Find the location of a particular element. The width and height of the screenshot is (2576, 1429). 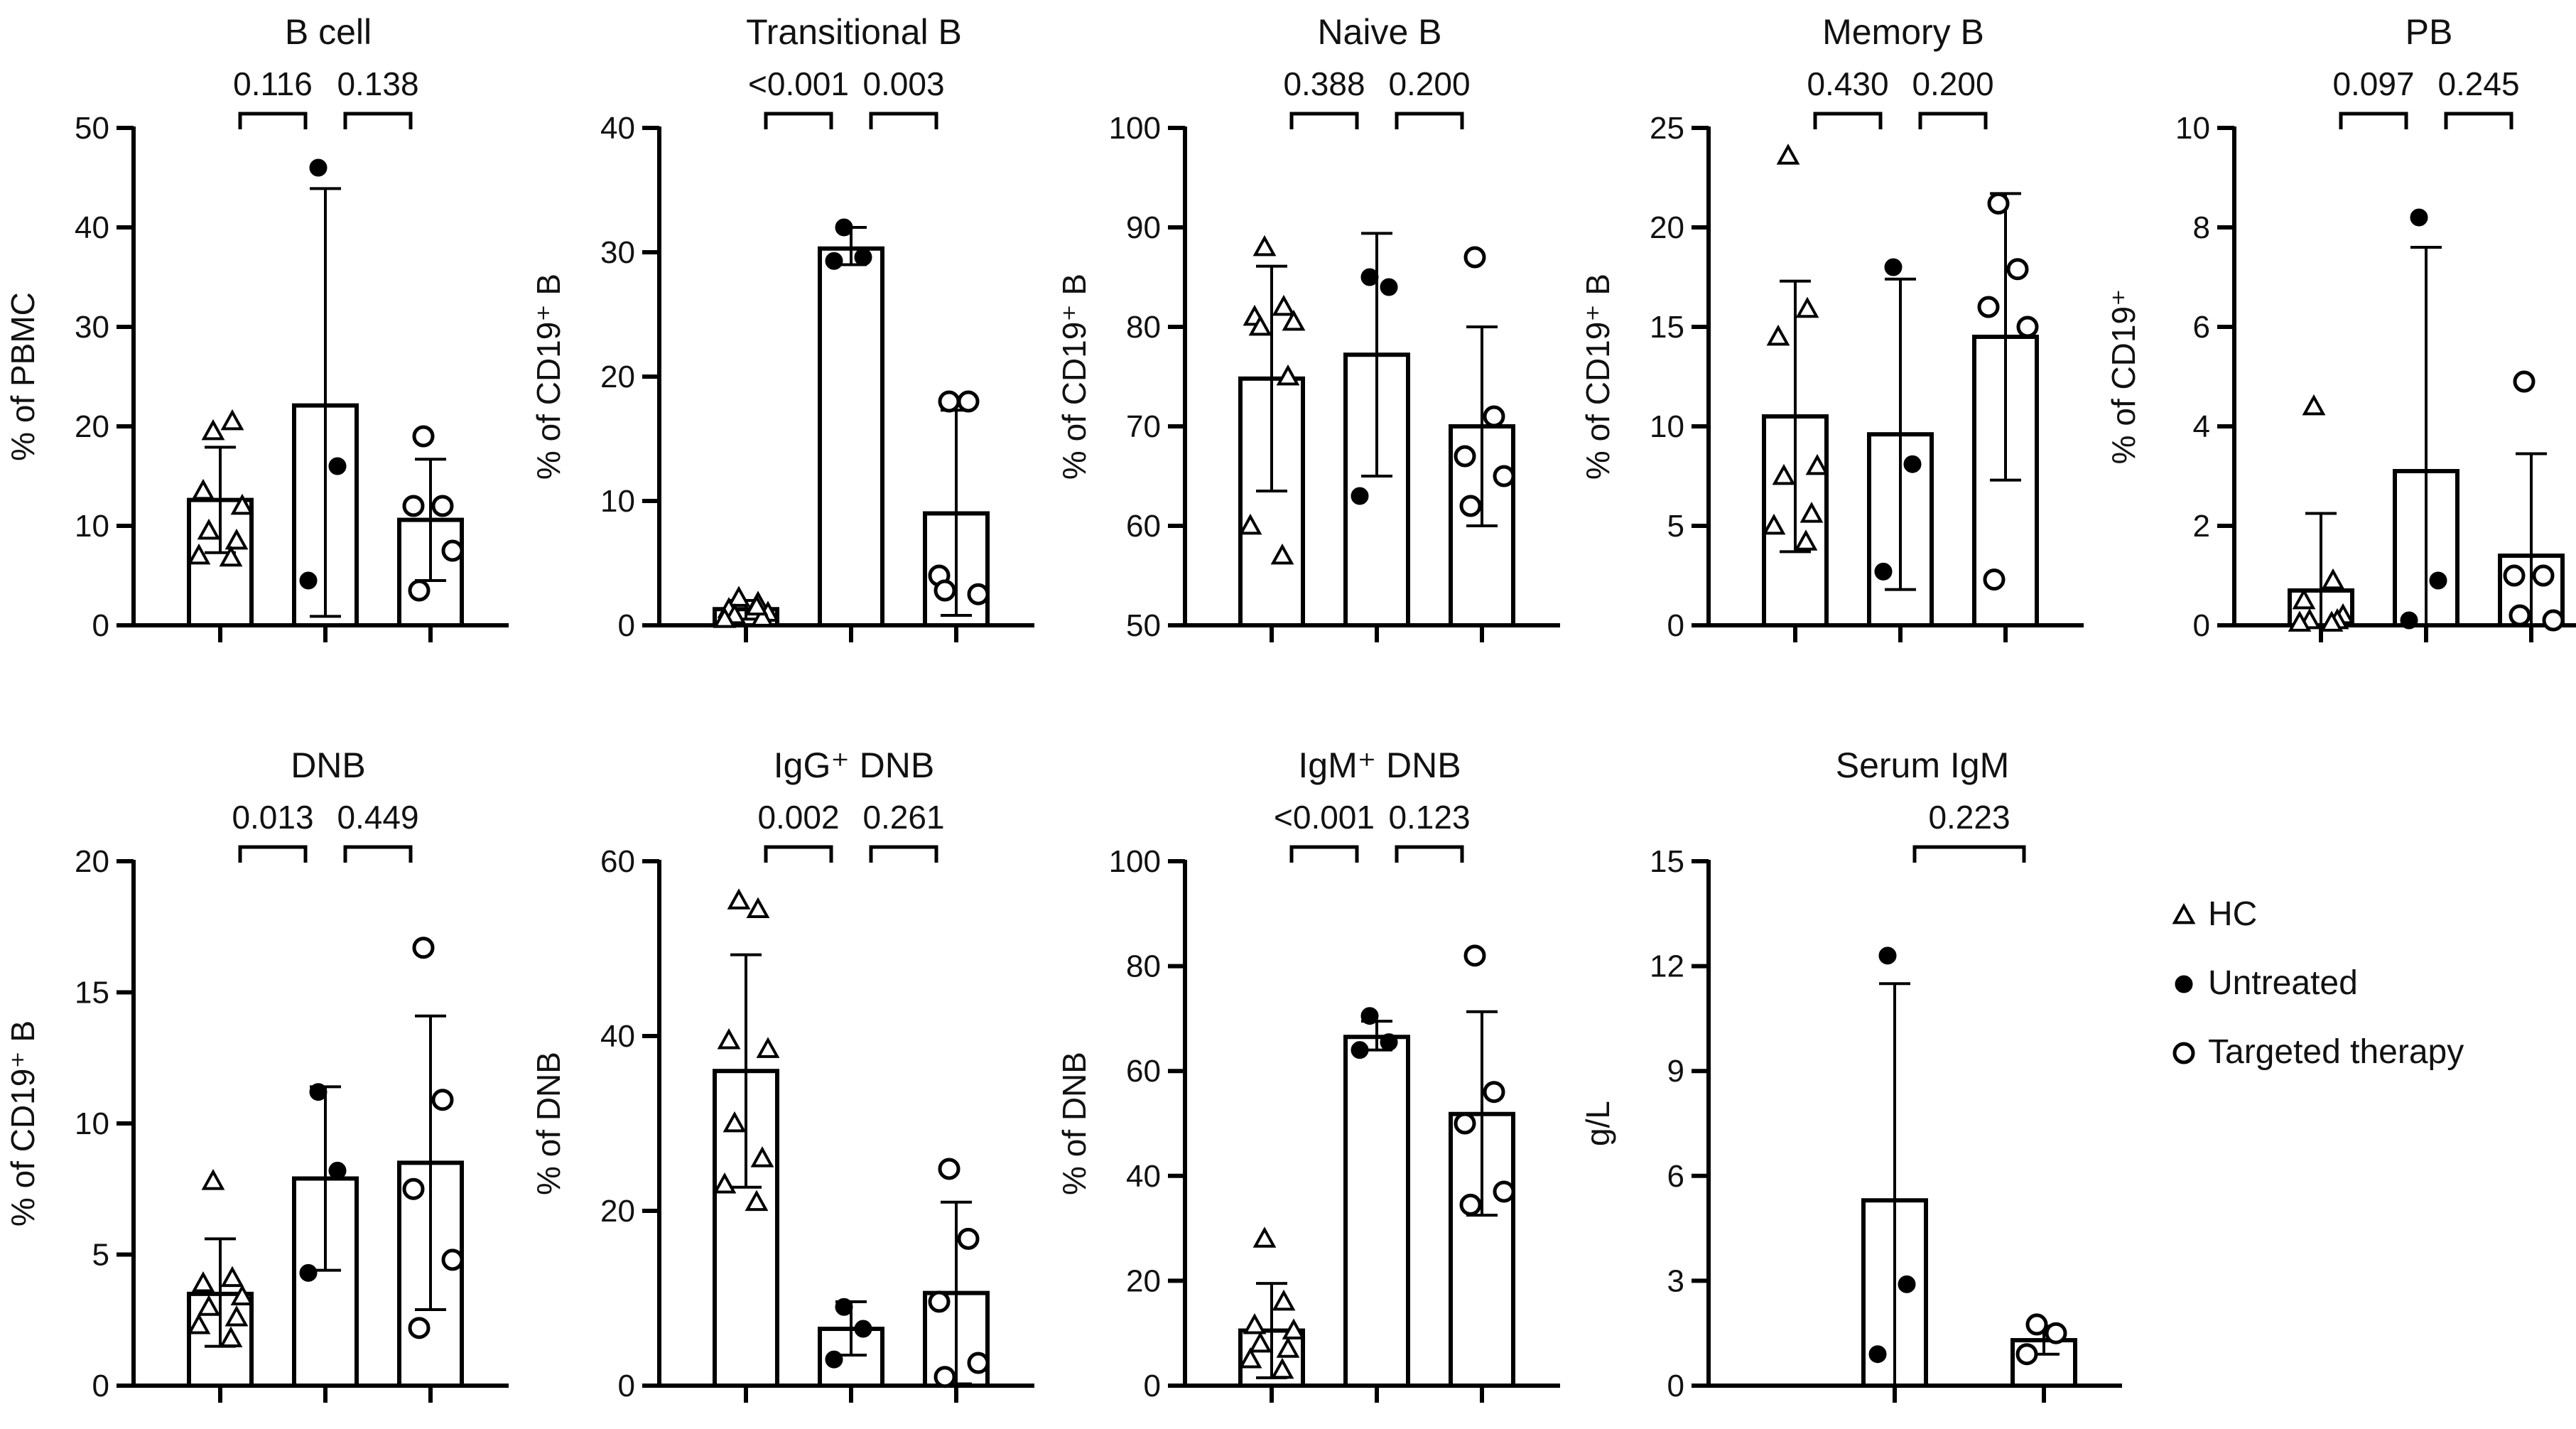

p-value-label: 0.245 is located at coordinates (2478, 83).